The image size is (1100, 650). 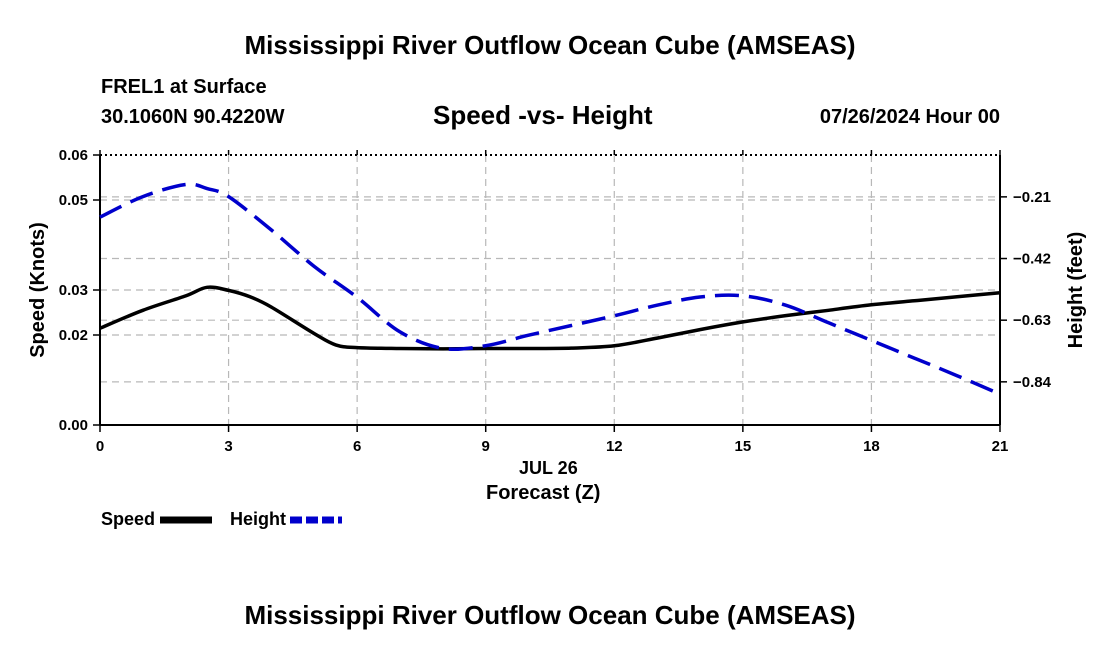 What do you see at coordinates (128, 519) in the screenshot?
I see `legend-speed-label: Speed` at bounding box center [128, 519].